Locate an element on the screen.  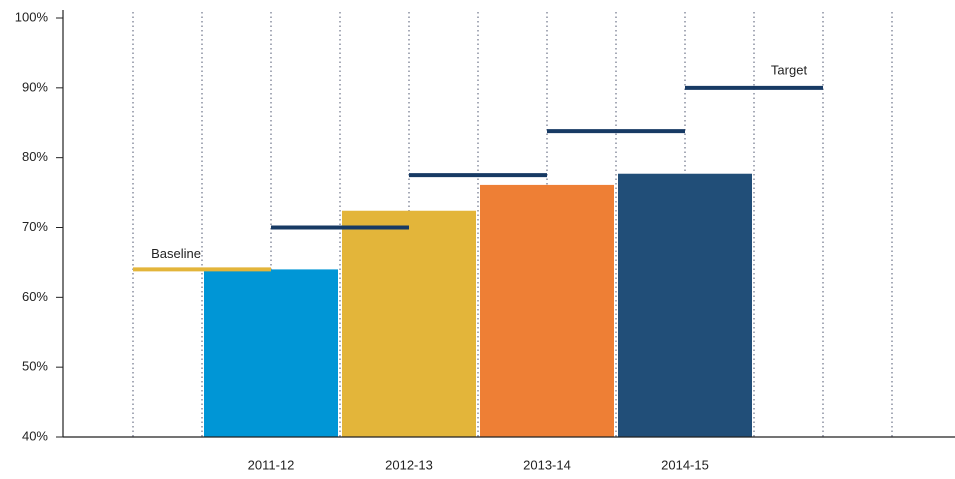
x-tick-label: 2011-12 is located at coordinates (271, 464).